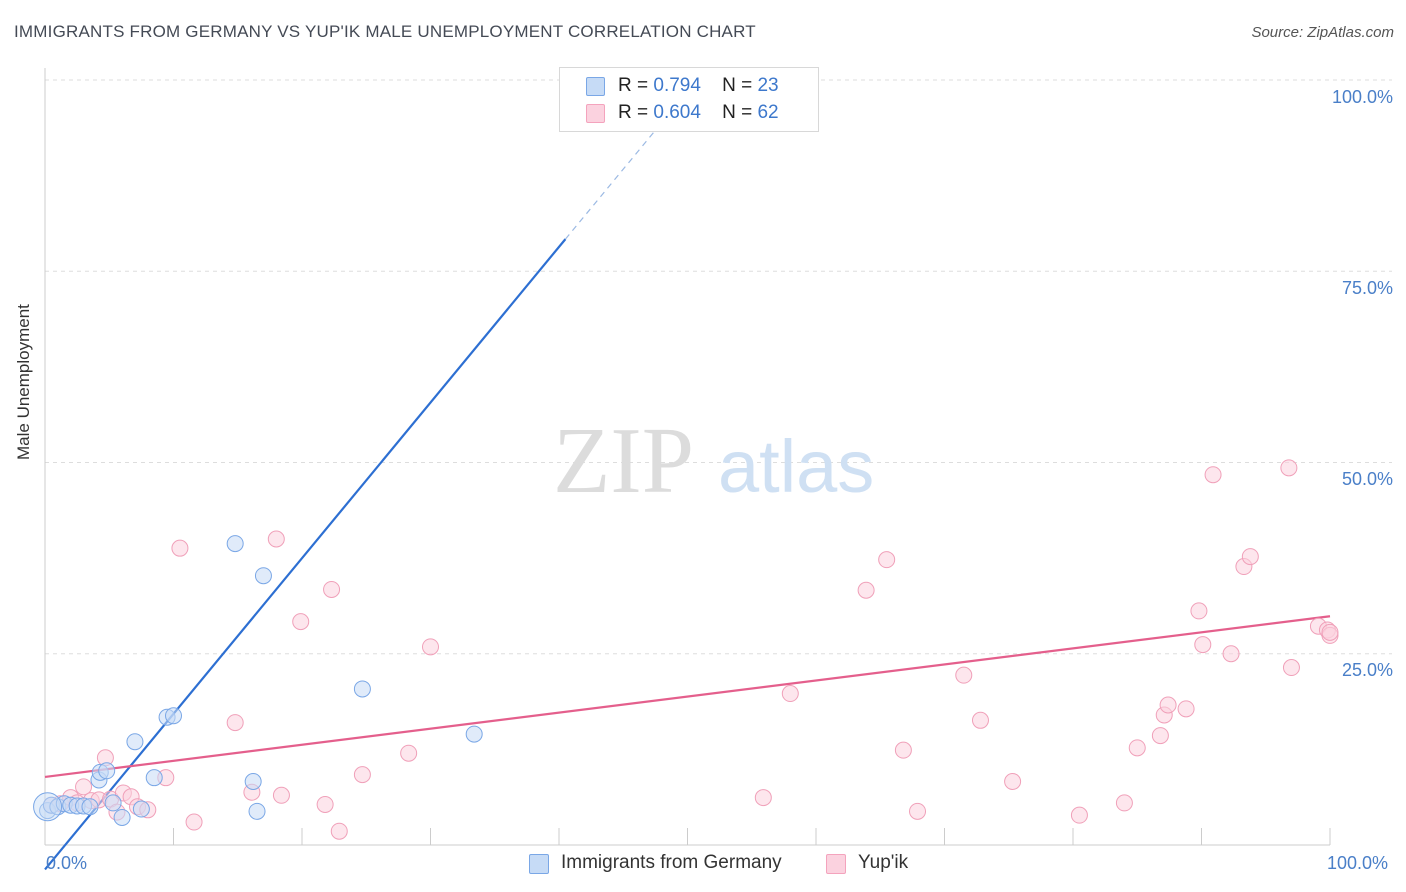 The image size is (1406, 892). What do you see at coordinates (671, 862) in the screenshot?
I see `legend-label: Immigrants from Germany` at bounding box center [671, 862].